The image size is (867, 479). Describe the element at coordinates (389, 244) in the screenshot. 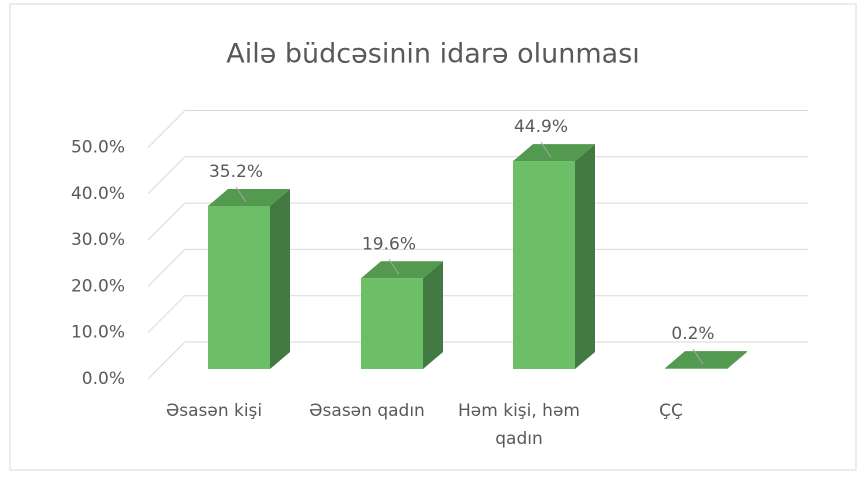

I see `value-label: 19.6%` at that location.